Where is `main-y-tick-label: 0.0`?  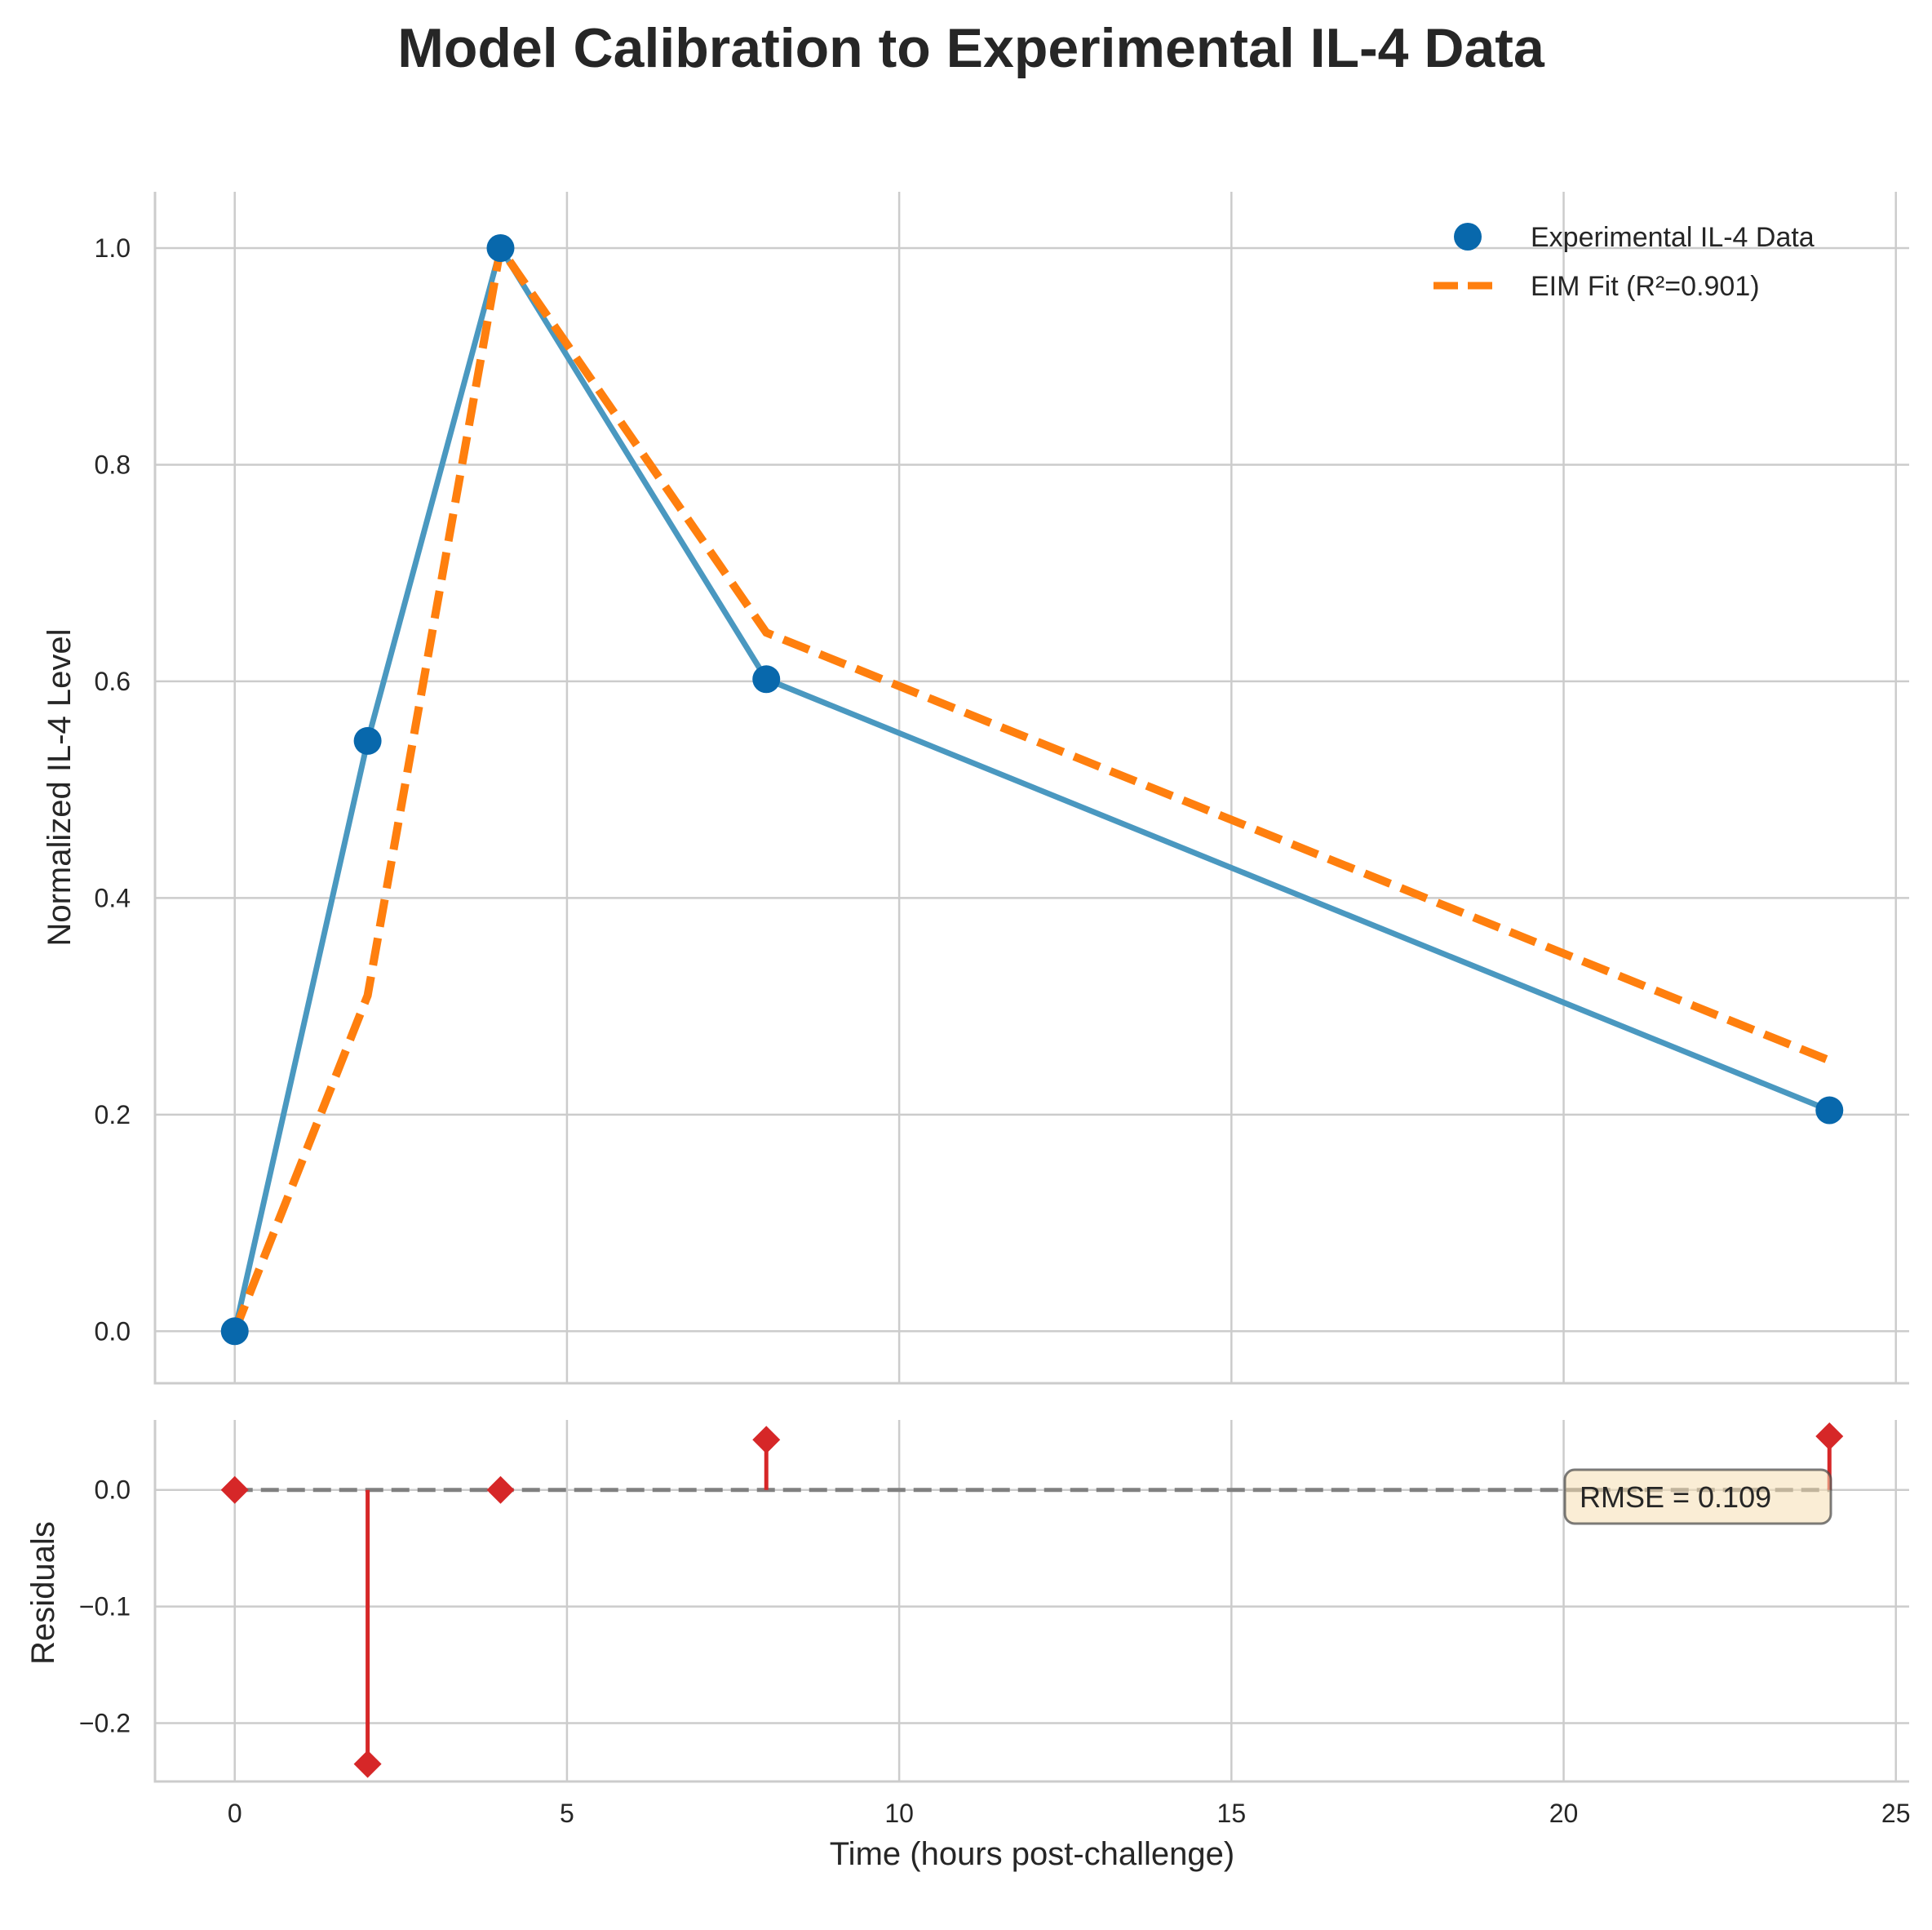
main-y-tick-label: 0.0 is located at coordinates (113, 1331).